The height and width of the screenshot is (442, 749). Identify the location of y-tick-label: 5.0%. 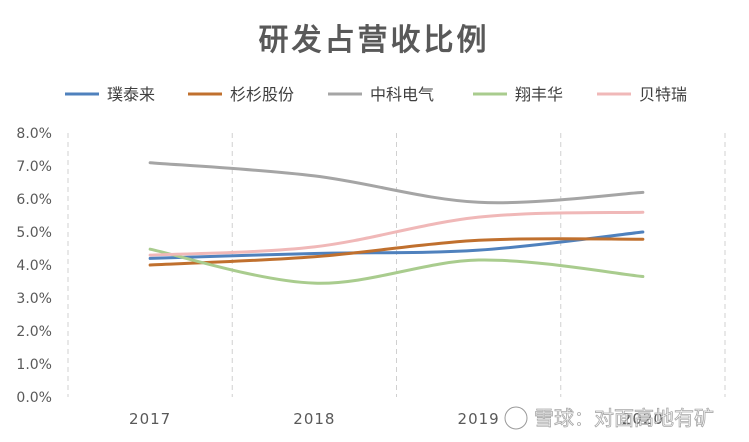
(34, 233).